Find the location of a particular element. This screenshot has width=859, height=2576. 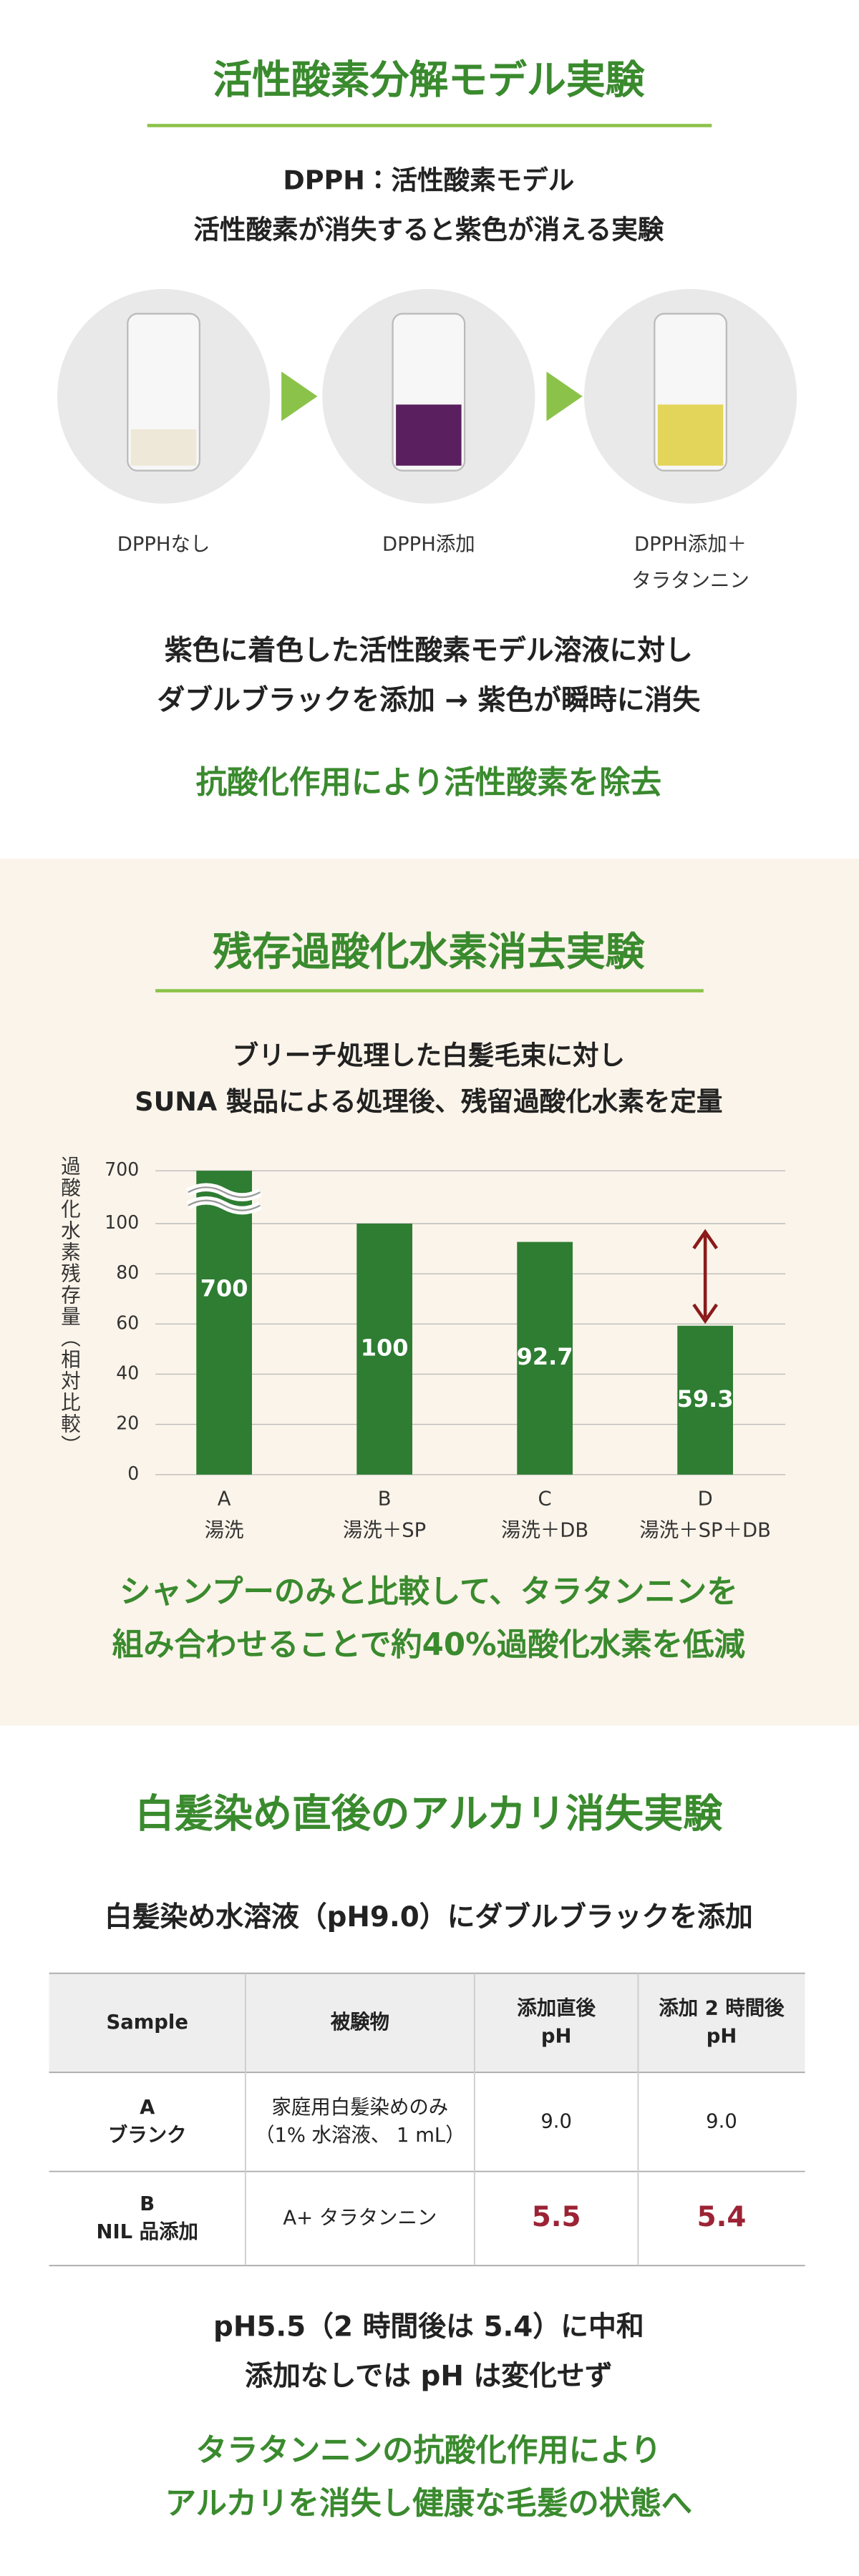

x-tick-label: D is located at coordinates (705, 1498).